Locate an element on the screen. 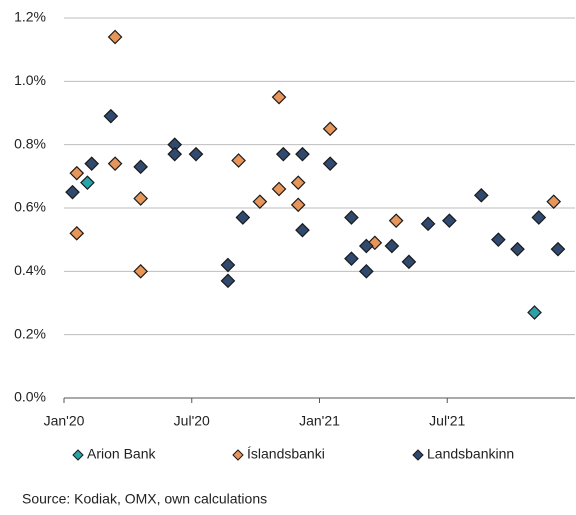 The width and height of the screenshot is (576, 515). y-tick-label: 1.2% is located at coordinates (30, 17).